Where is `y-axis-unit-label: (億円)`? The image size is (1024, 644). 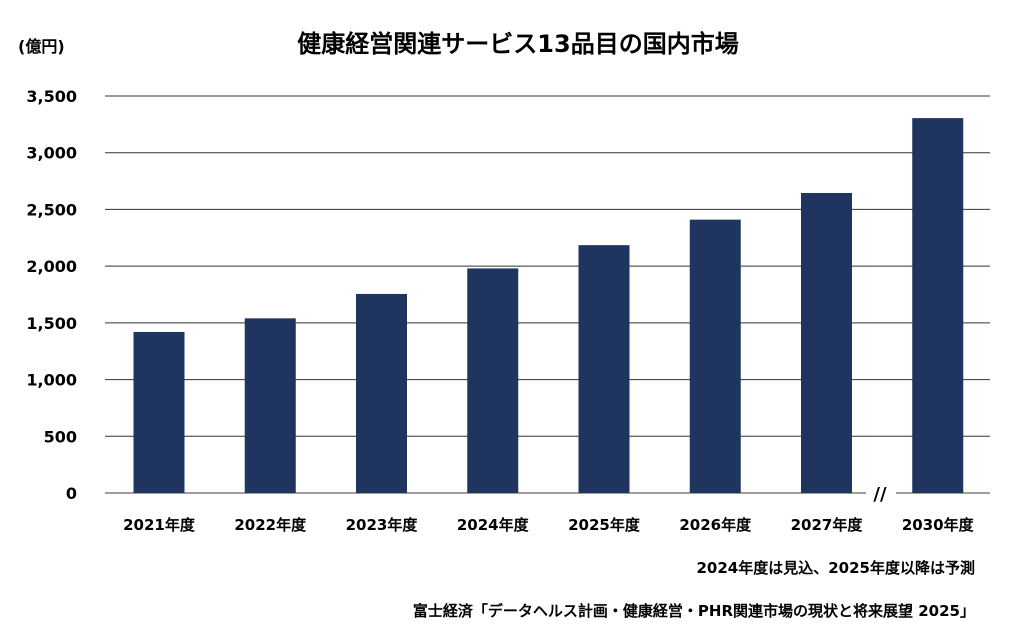
y-axis-unit-label: (億円) is located at coordinates (41, 46).